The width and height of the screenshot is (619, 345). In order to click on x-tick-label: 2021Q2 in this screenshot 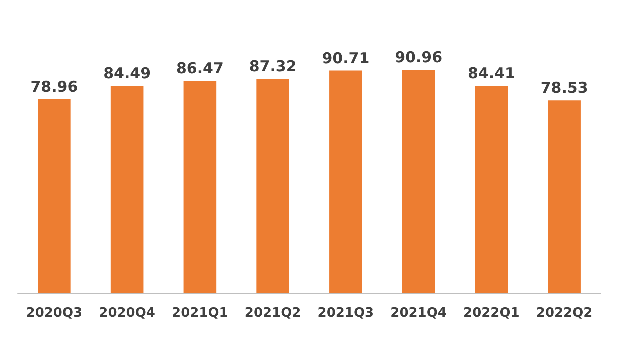, I will do `click(273, 313)`.